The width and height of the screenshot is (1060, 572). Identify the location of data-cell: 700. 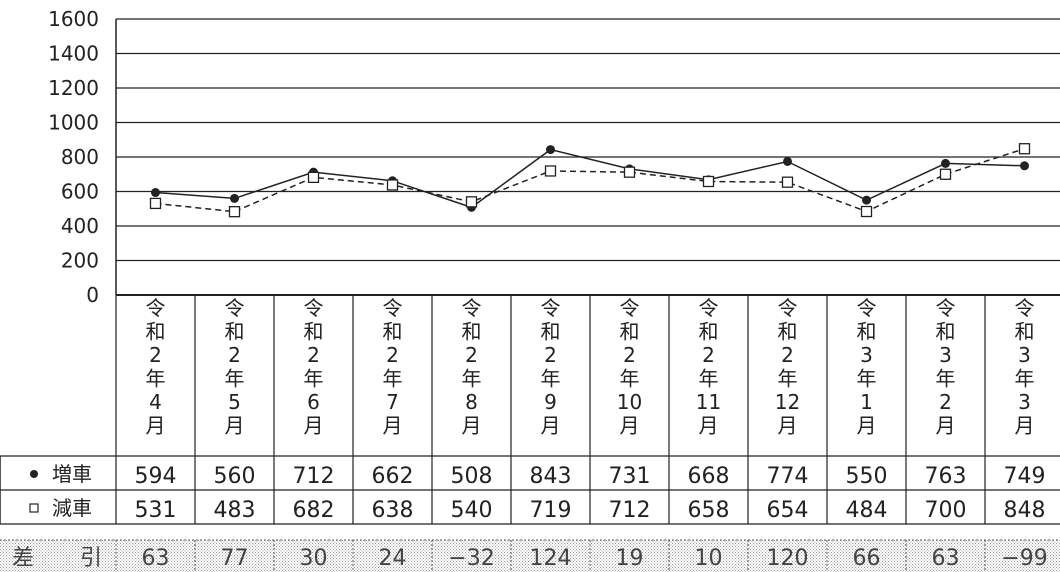
(946, 510).